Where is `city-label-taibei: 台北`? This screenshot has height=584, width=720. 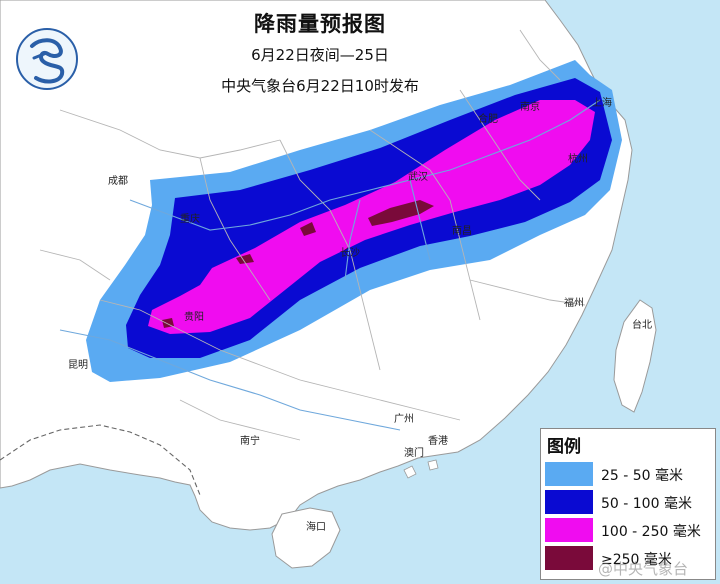 city-label-taibei: 台北 is located at coordinates (642, 325).